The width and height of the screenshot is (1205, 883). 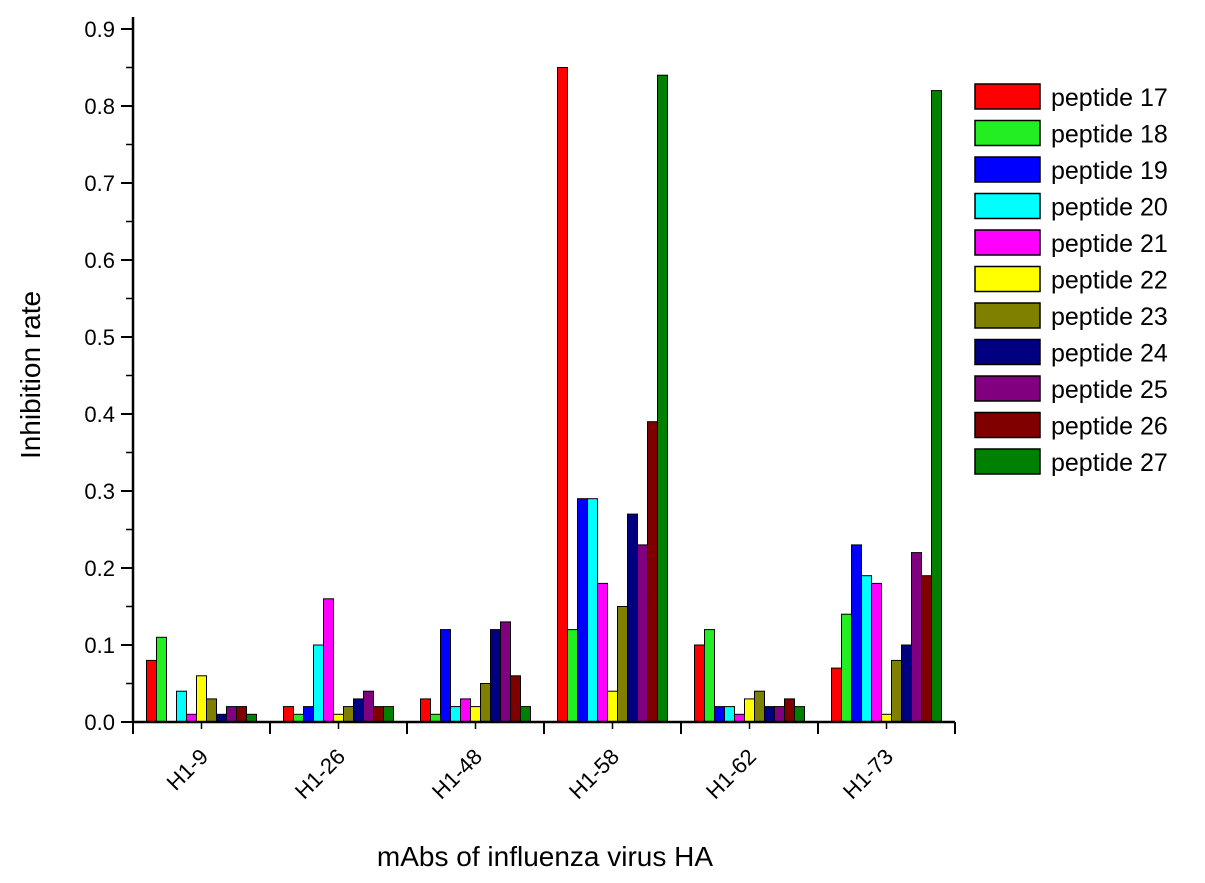 I want to click on y-tick-label: 0.6, so click(x=99, y=260).